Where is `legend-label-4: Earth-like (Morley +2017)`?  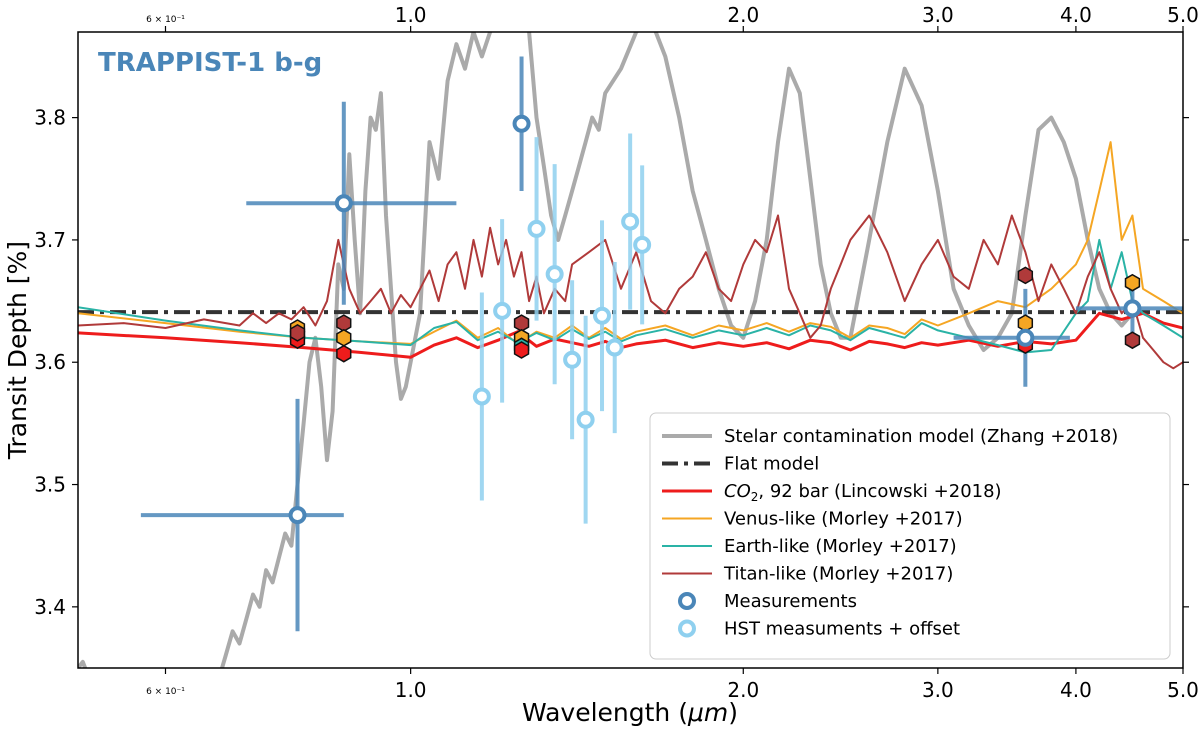
legend-label-4: Earth-like (Morley +2017) is located at coordinates (840, 546).